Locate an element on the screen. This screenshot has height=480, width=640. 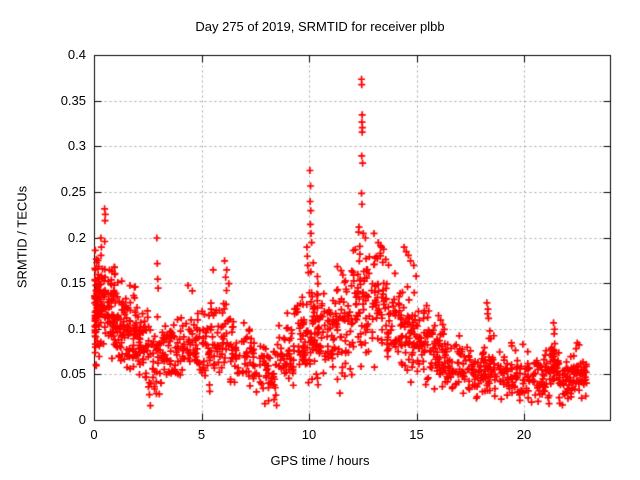
x-tick-label: 20 is located at coordinates (524, 434).